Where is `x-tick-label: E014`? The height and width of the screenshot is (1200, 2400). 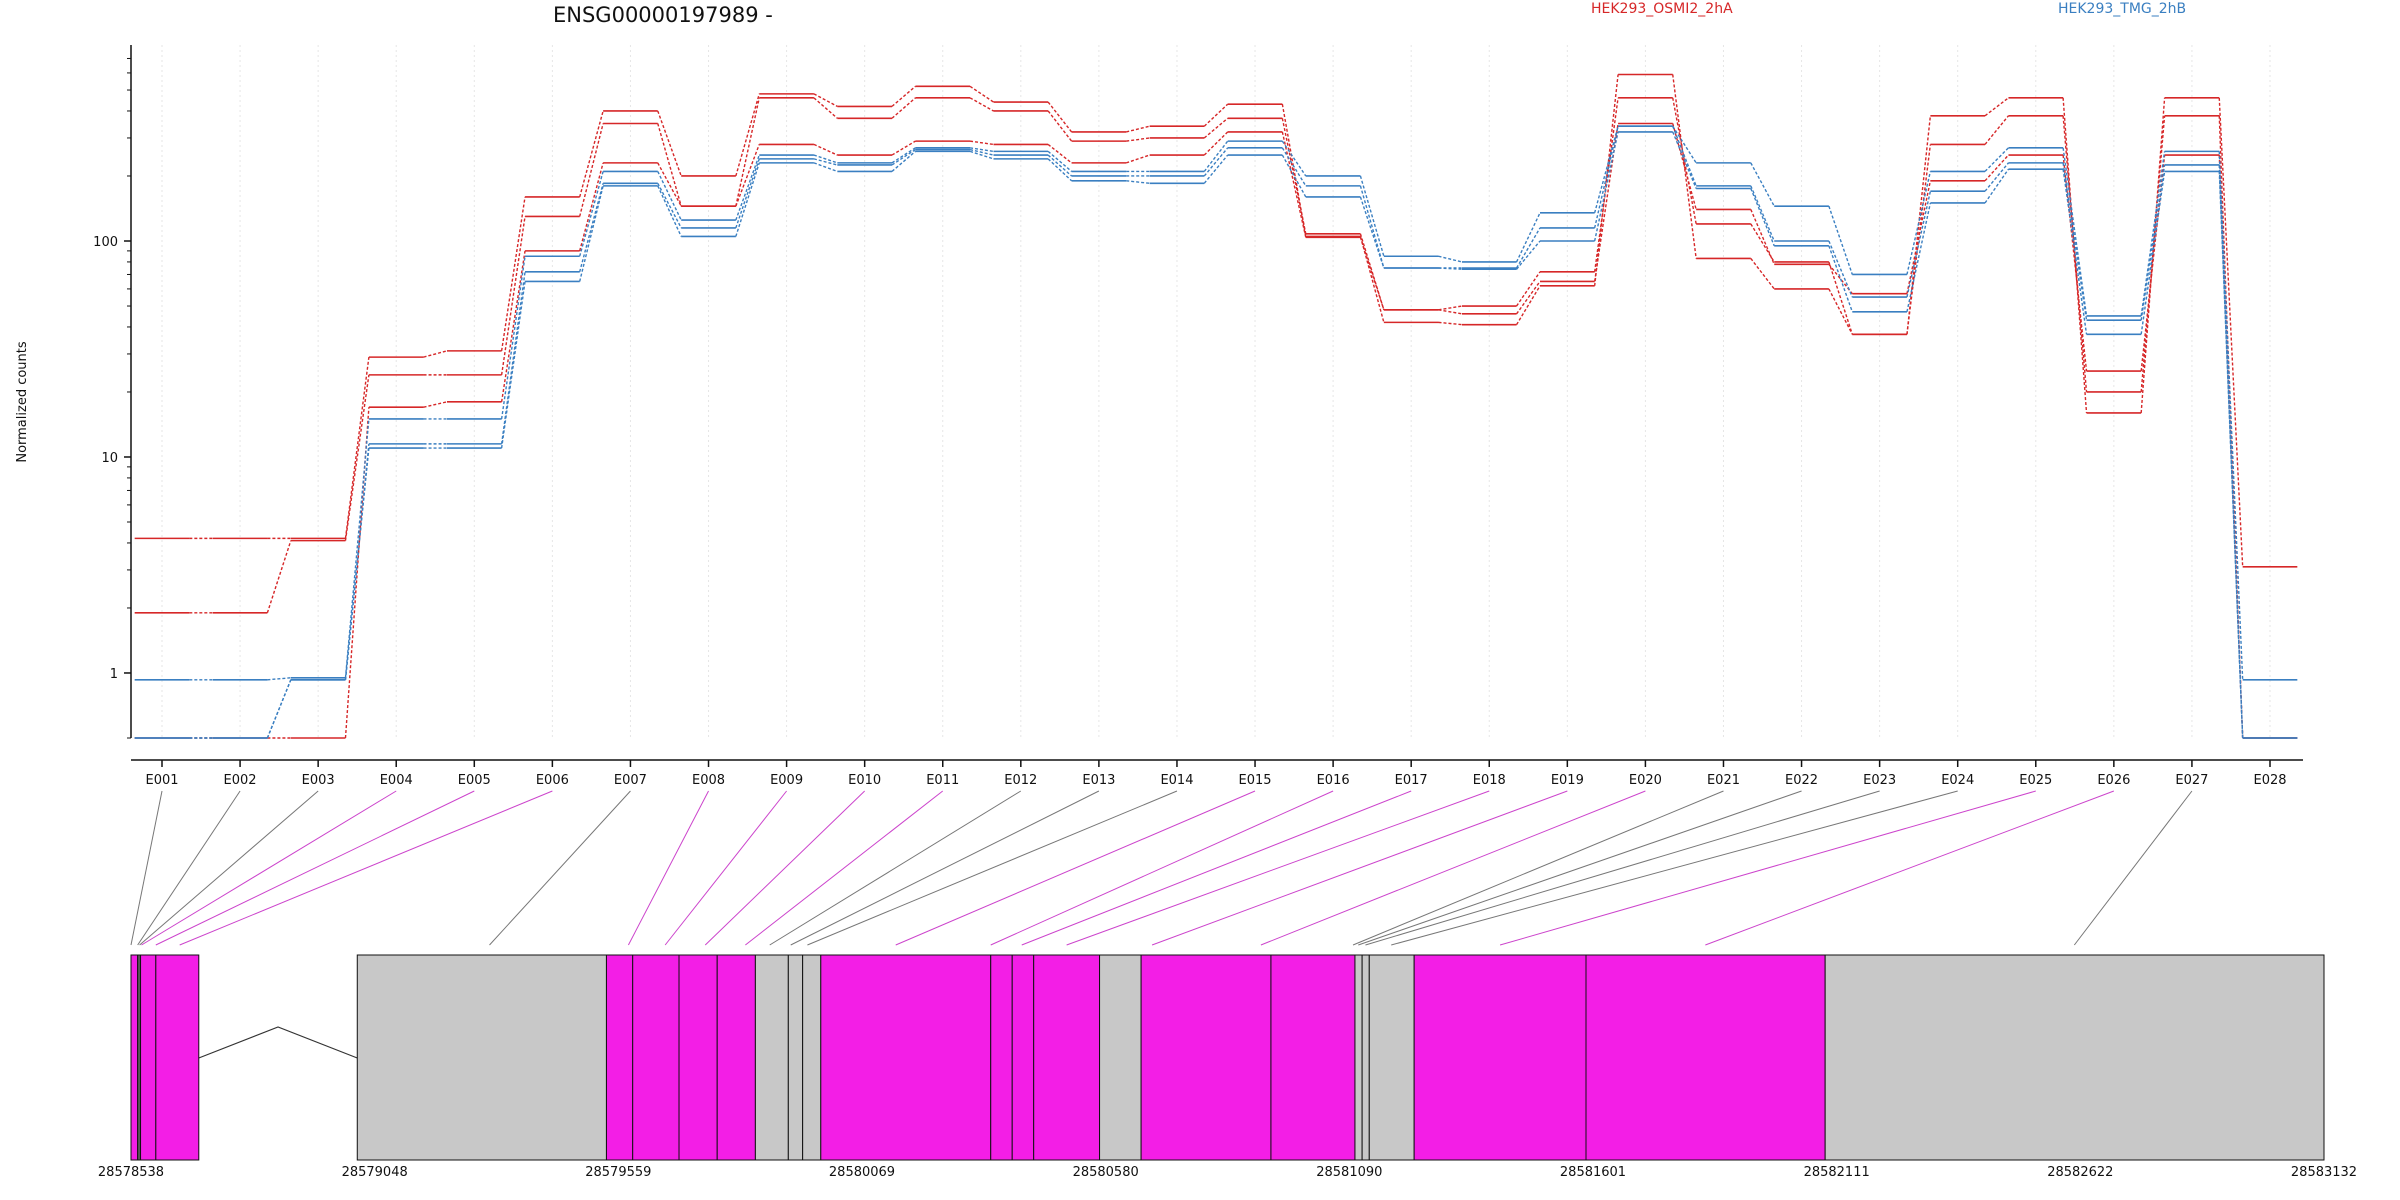
x-tick-label: E014 is located at coordinates (1176, 780).